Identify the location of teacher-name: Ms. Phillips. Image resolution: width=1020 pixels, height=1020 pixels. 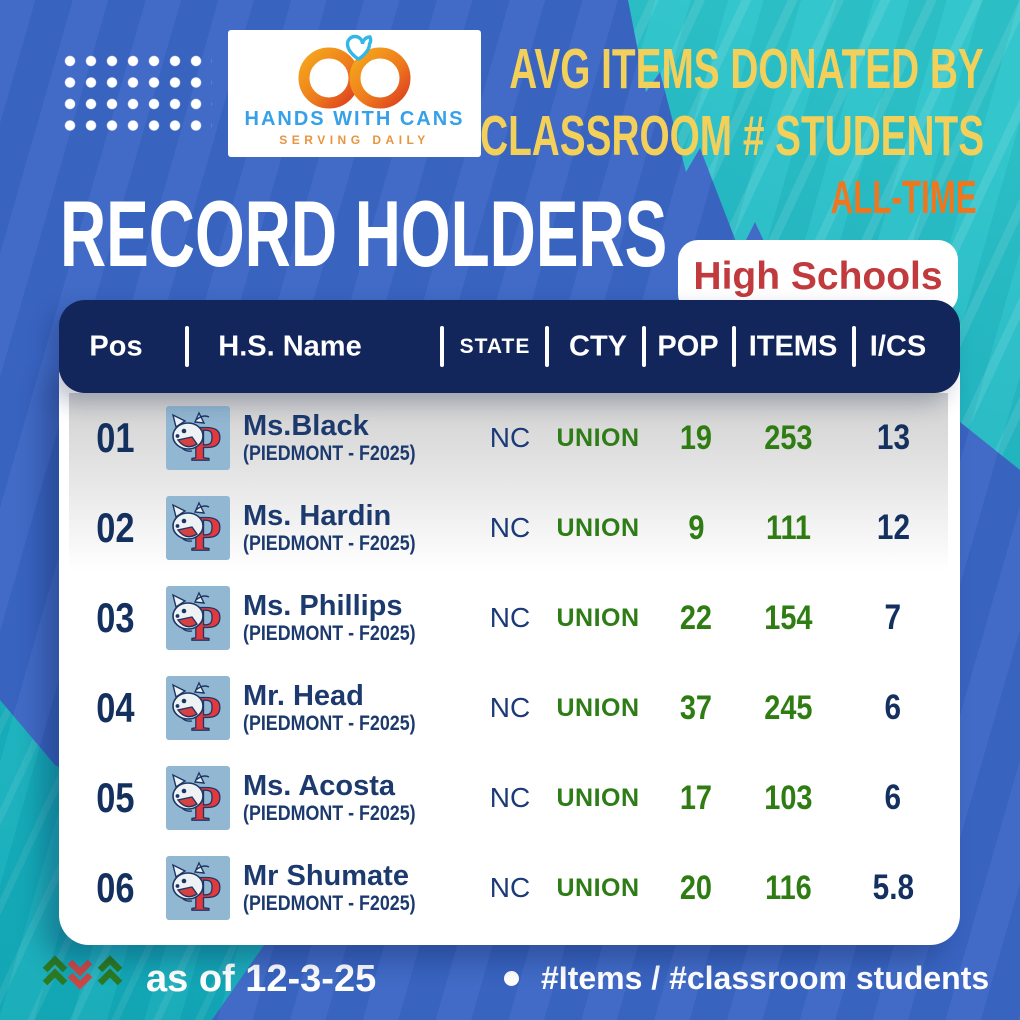
(323, 606).